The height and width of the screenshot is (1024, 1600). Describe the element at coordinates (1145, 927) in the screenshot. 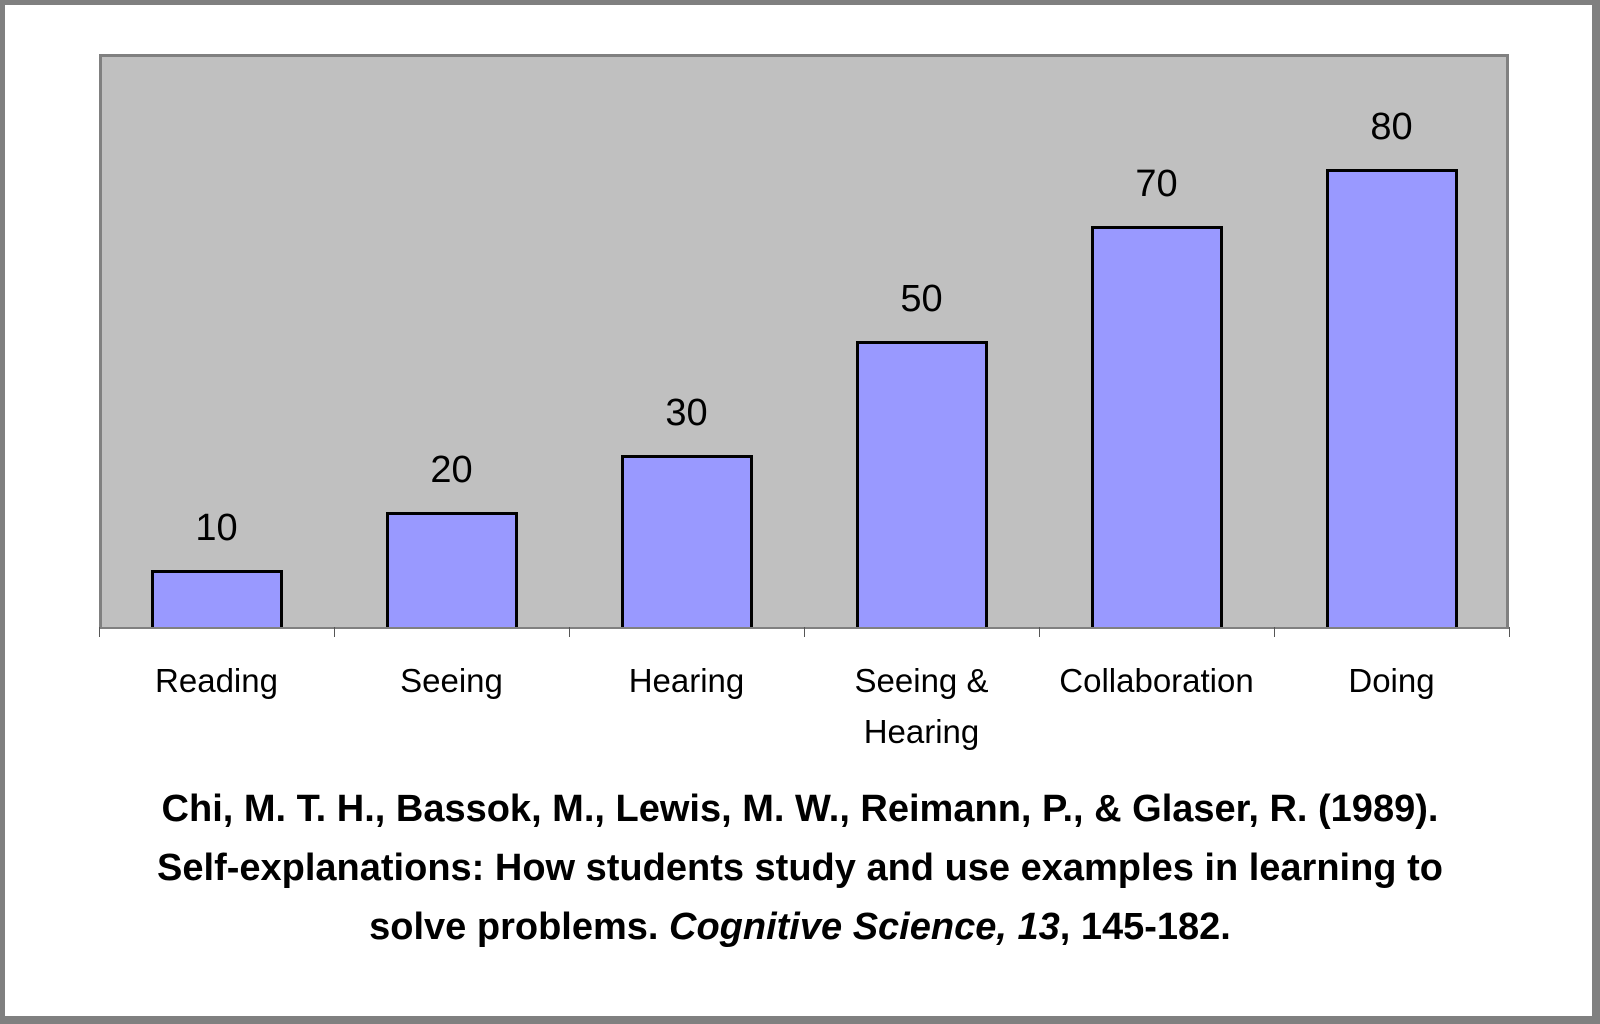

I see `citation-pages: , 145-182.` at that location.